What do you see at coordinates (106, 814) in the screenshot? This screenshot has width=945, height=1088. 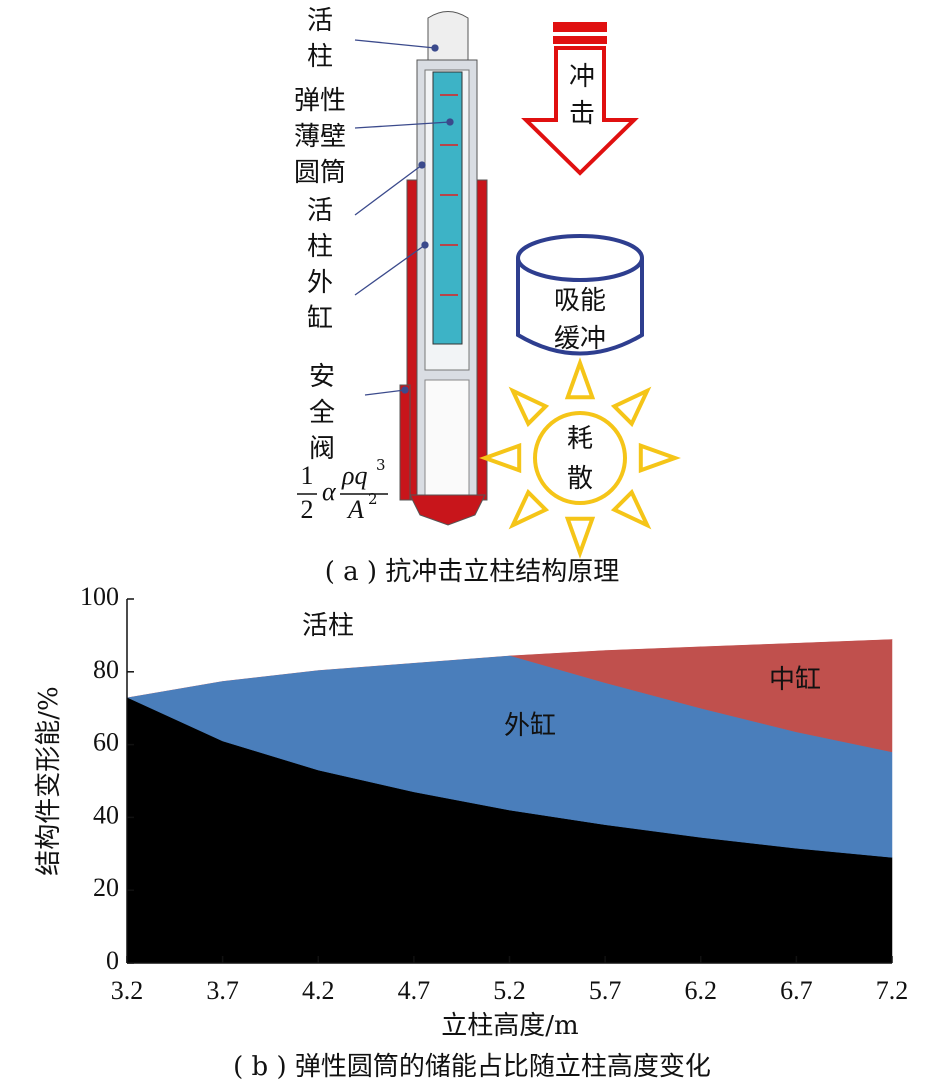 I see `y-tick-label: 40` at bounding box center [106, 814].